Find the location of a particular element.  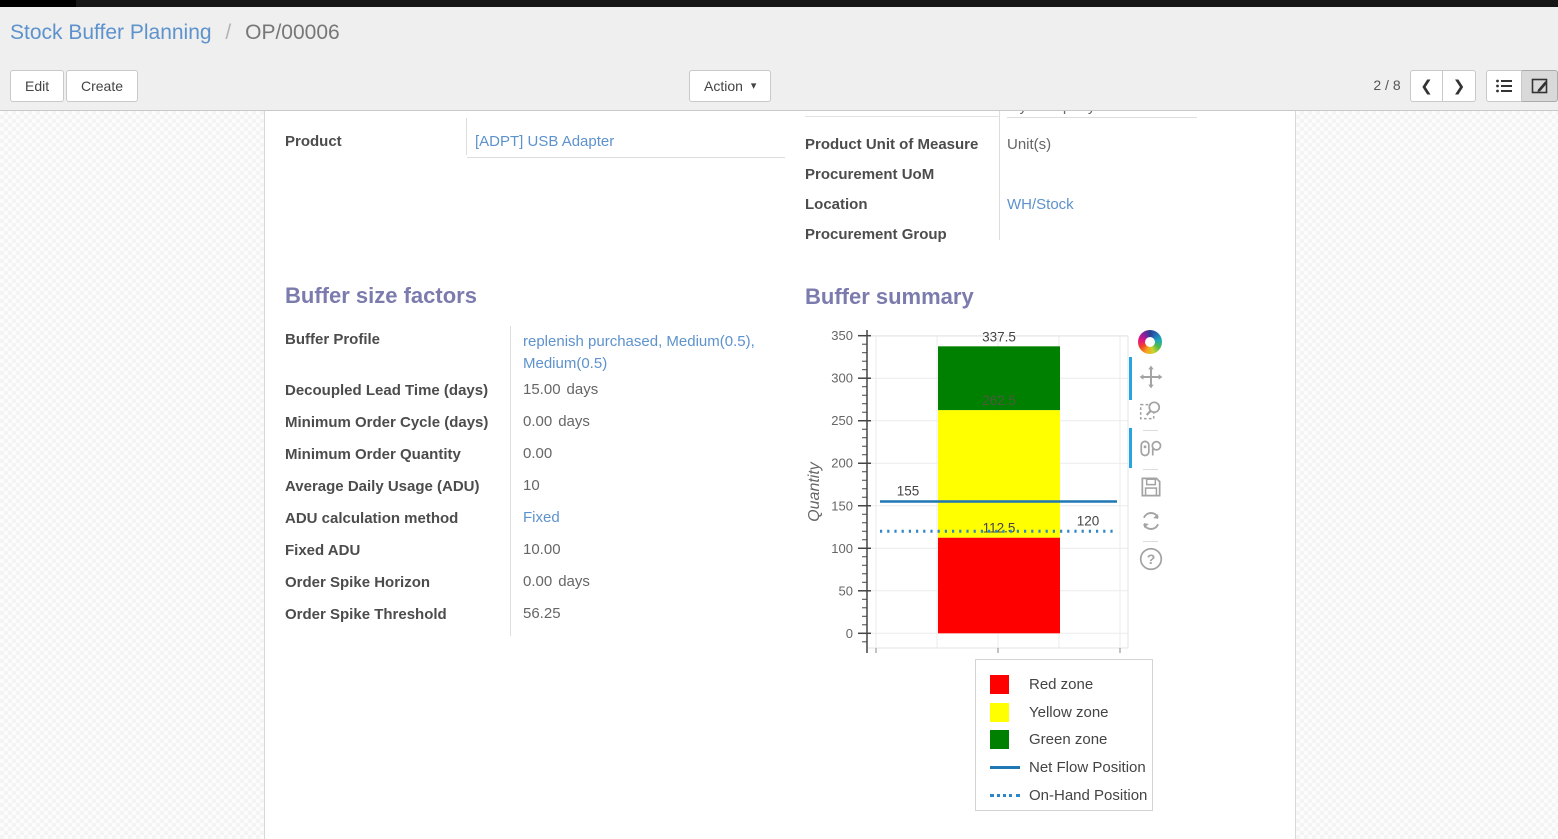

field-label: Order Spike Horizon is located at coordinates (358, 582).